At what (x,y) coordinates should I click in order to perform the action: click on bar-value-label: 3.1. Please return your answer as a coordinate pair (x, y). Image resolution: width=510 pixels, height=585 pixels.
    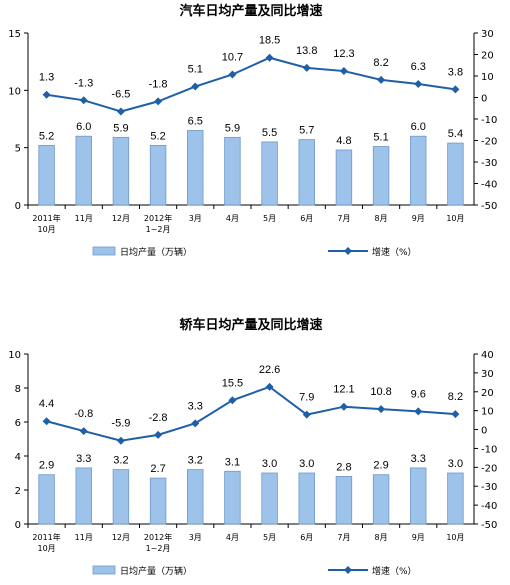
    Looking at the image, I should click on (232, 462).